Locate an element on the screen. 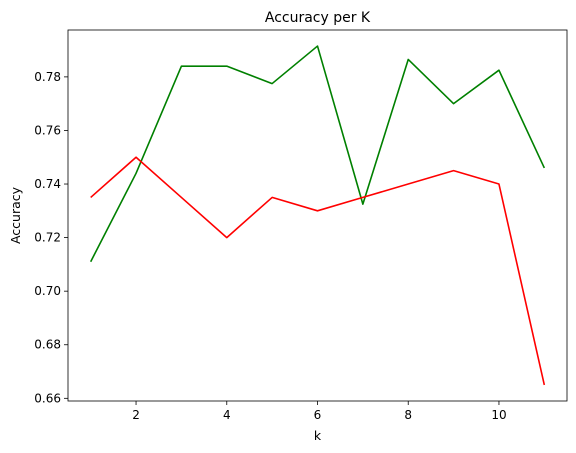 This screenshot has width=576, height=453. y-tick-label: 0.78 is located at coordinates (47, 77).